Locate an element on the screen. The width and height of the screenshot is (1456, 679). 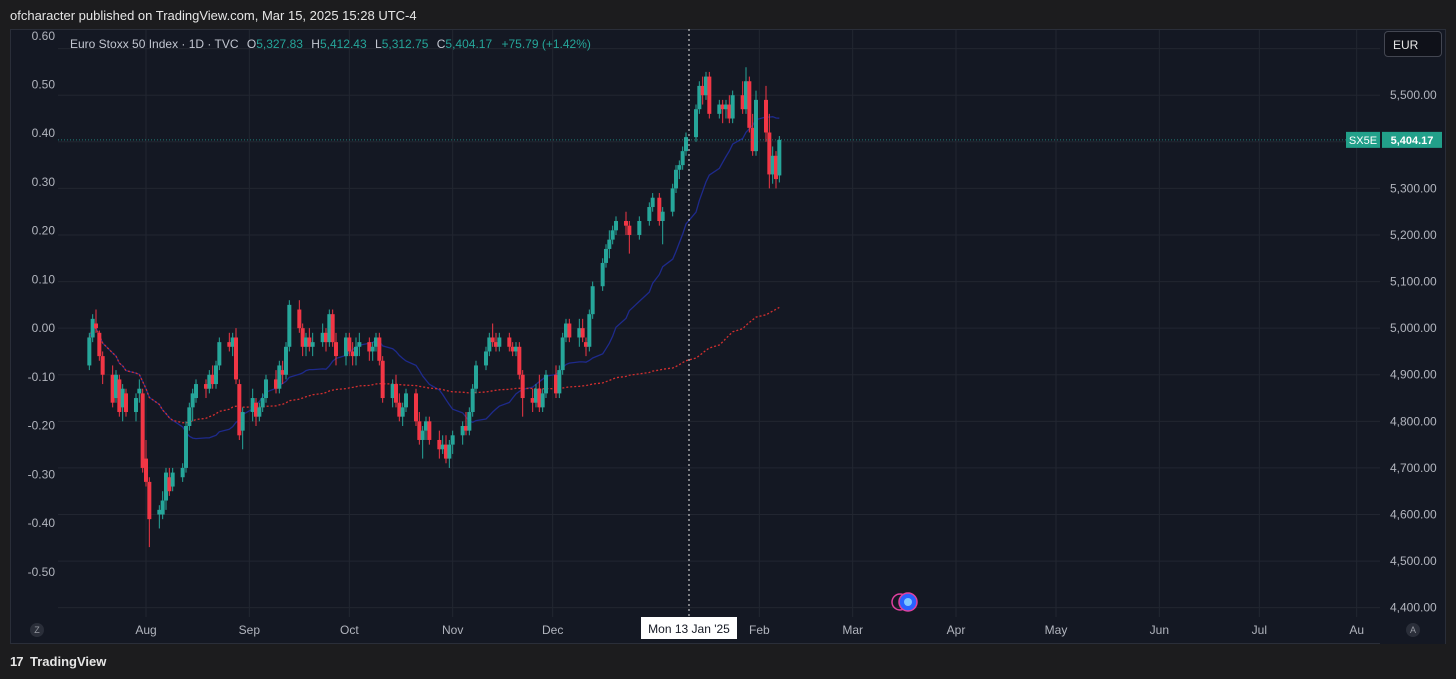
currency-button: EUR is located at coordinates (1413, 44).